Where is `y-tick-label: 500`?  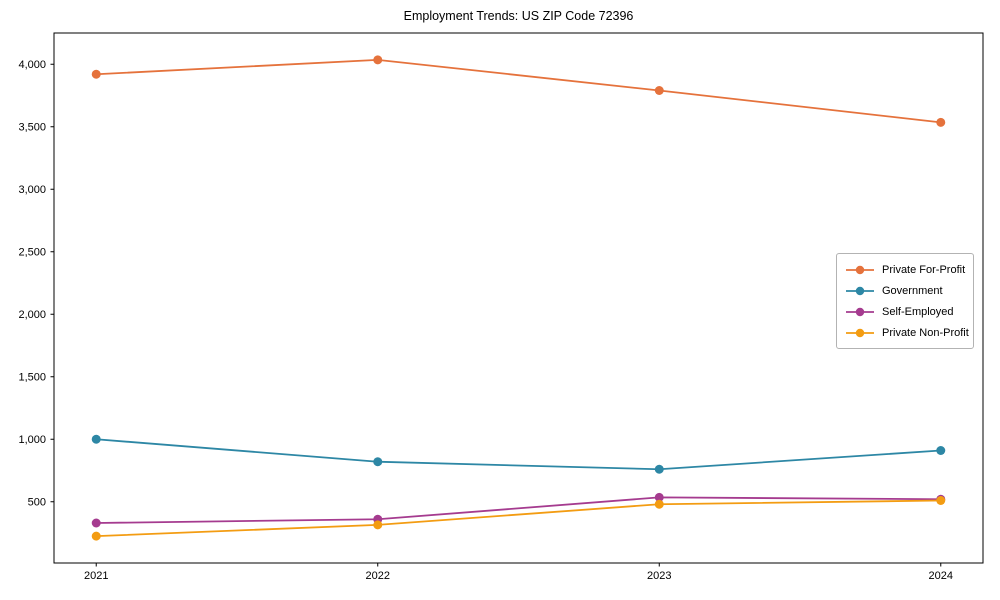
y-tick-label: 500 is located at coordinates (37, 502).